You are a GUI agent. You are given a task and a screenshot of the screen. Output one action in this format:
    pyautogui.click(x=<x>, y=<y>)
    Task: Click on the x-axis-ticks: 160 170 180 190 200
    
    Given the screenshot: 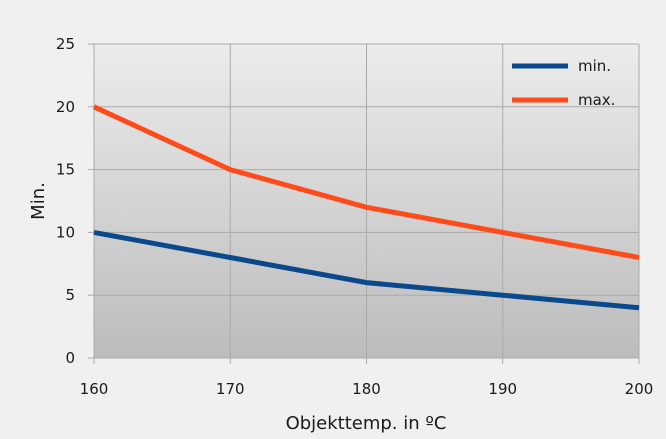 What is the action you would take?
    pyautogui.click(x=367, y=378)
    